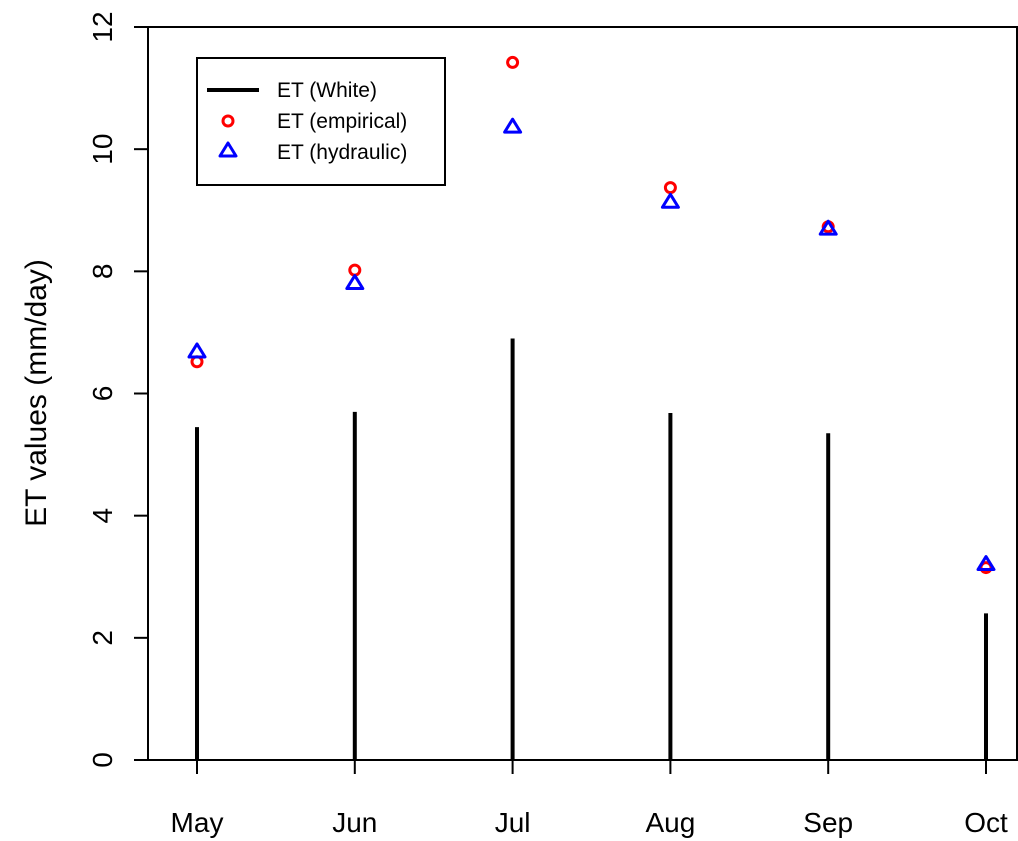  Describe the element at coordinates (513, 822) in the screenshot. I see `x-tick-label-jul: Jul` at that location.